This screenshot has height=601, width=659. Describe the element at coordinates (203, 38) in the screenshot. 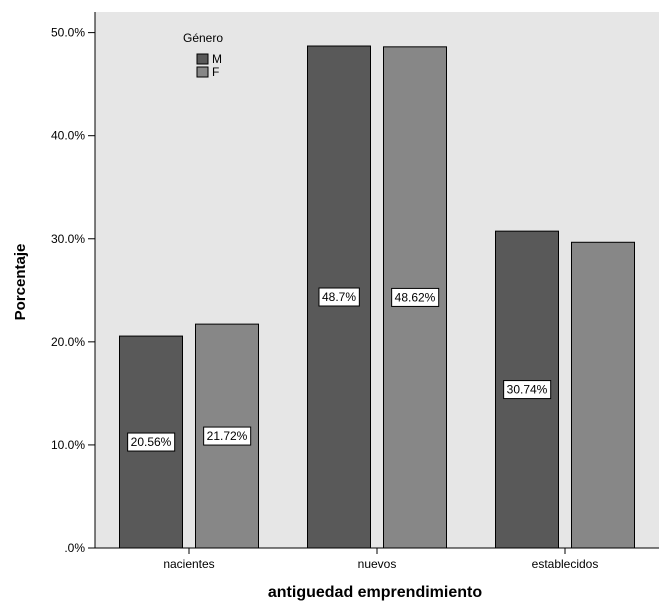

I see `legend-title: Género` at that location.